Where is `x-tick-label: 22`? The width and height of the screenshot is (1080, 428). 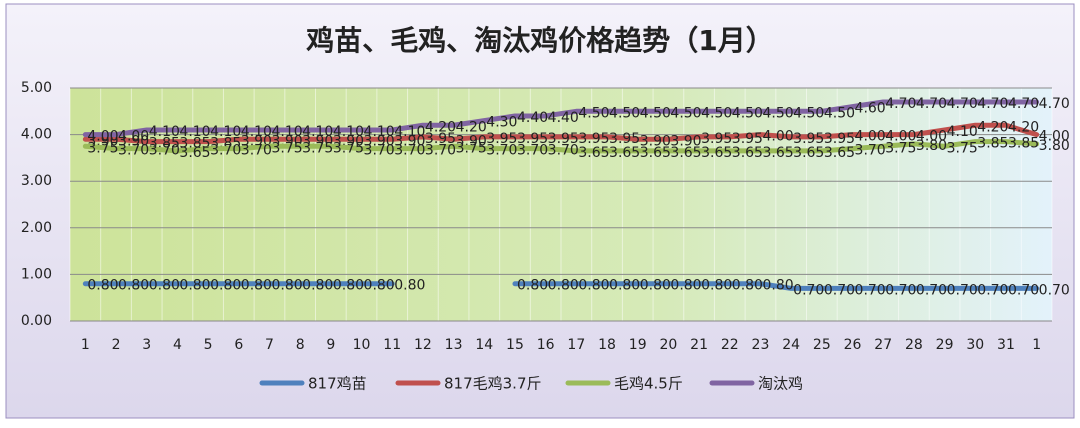 x-tick-label: 22 is located at coordinates (730, 345).